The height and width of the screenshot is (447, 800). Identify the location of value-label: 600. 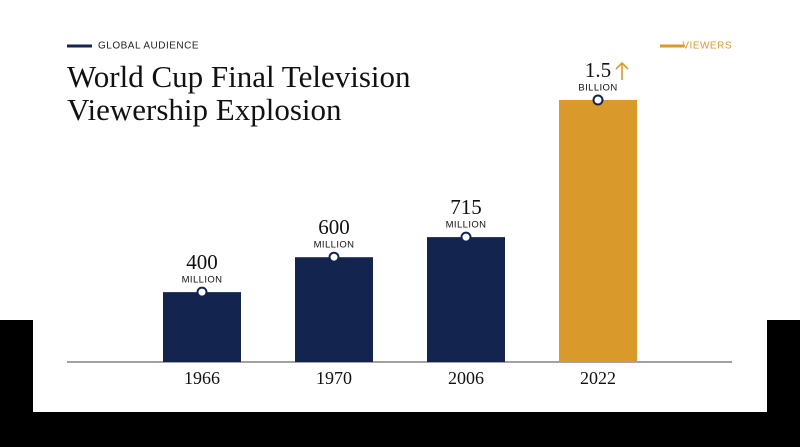
(334, 227).